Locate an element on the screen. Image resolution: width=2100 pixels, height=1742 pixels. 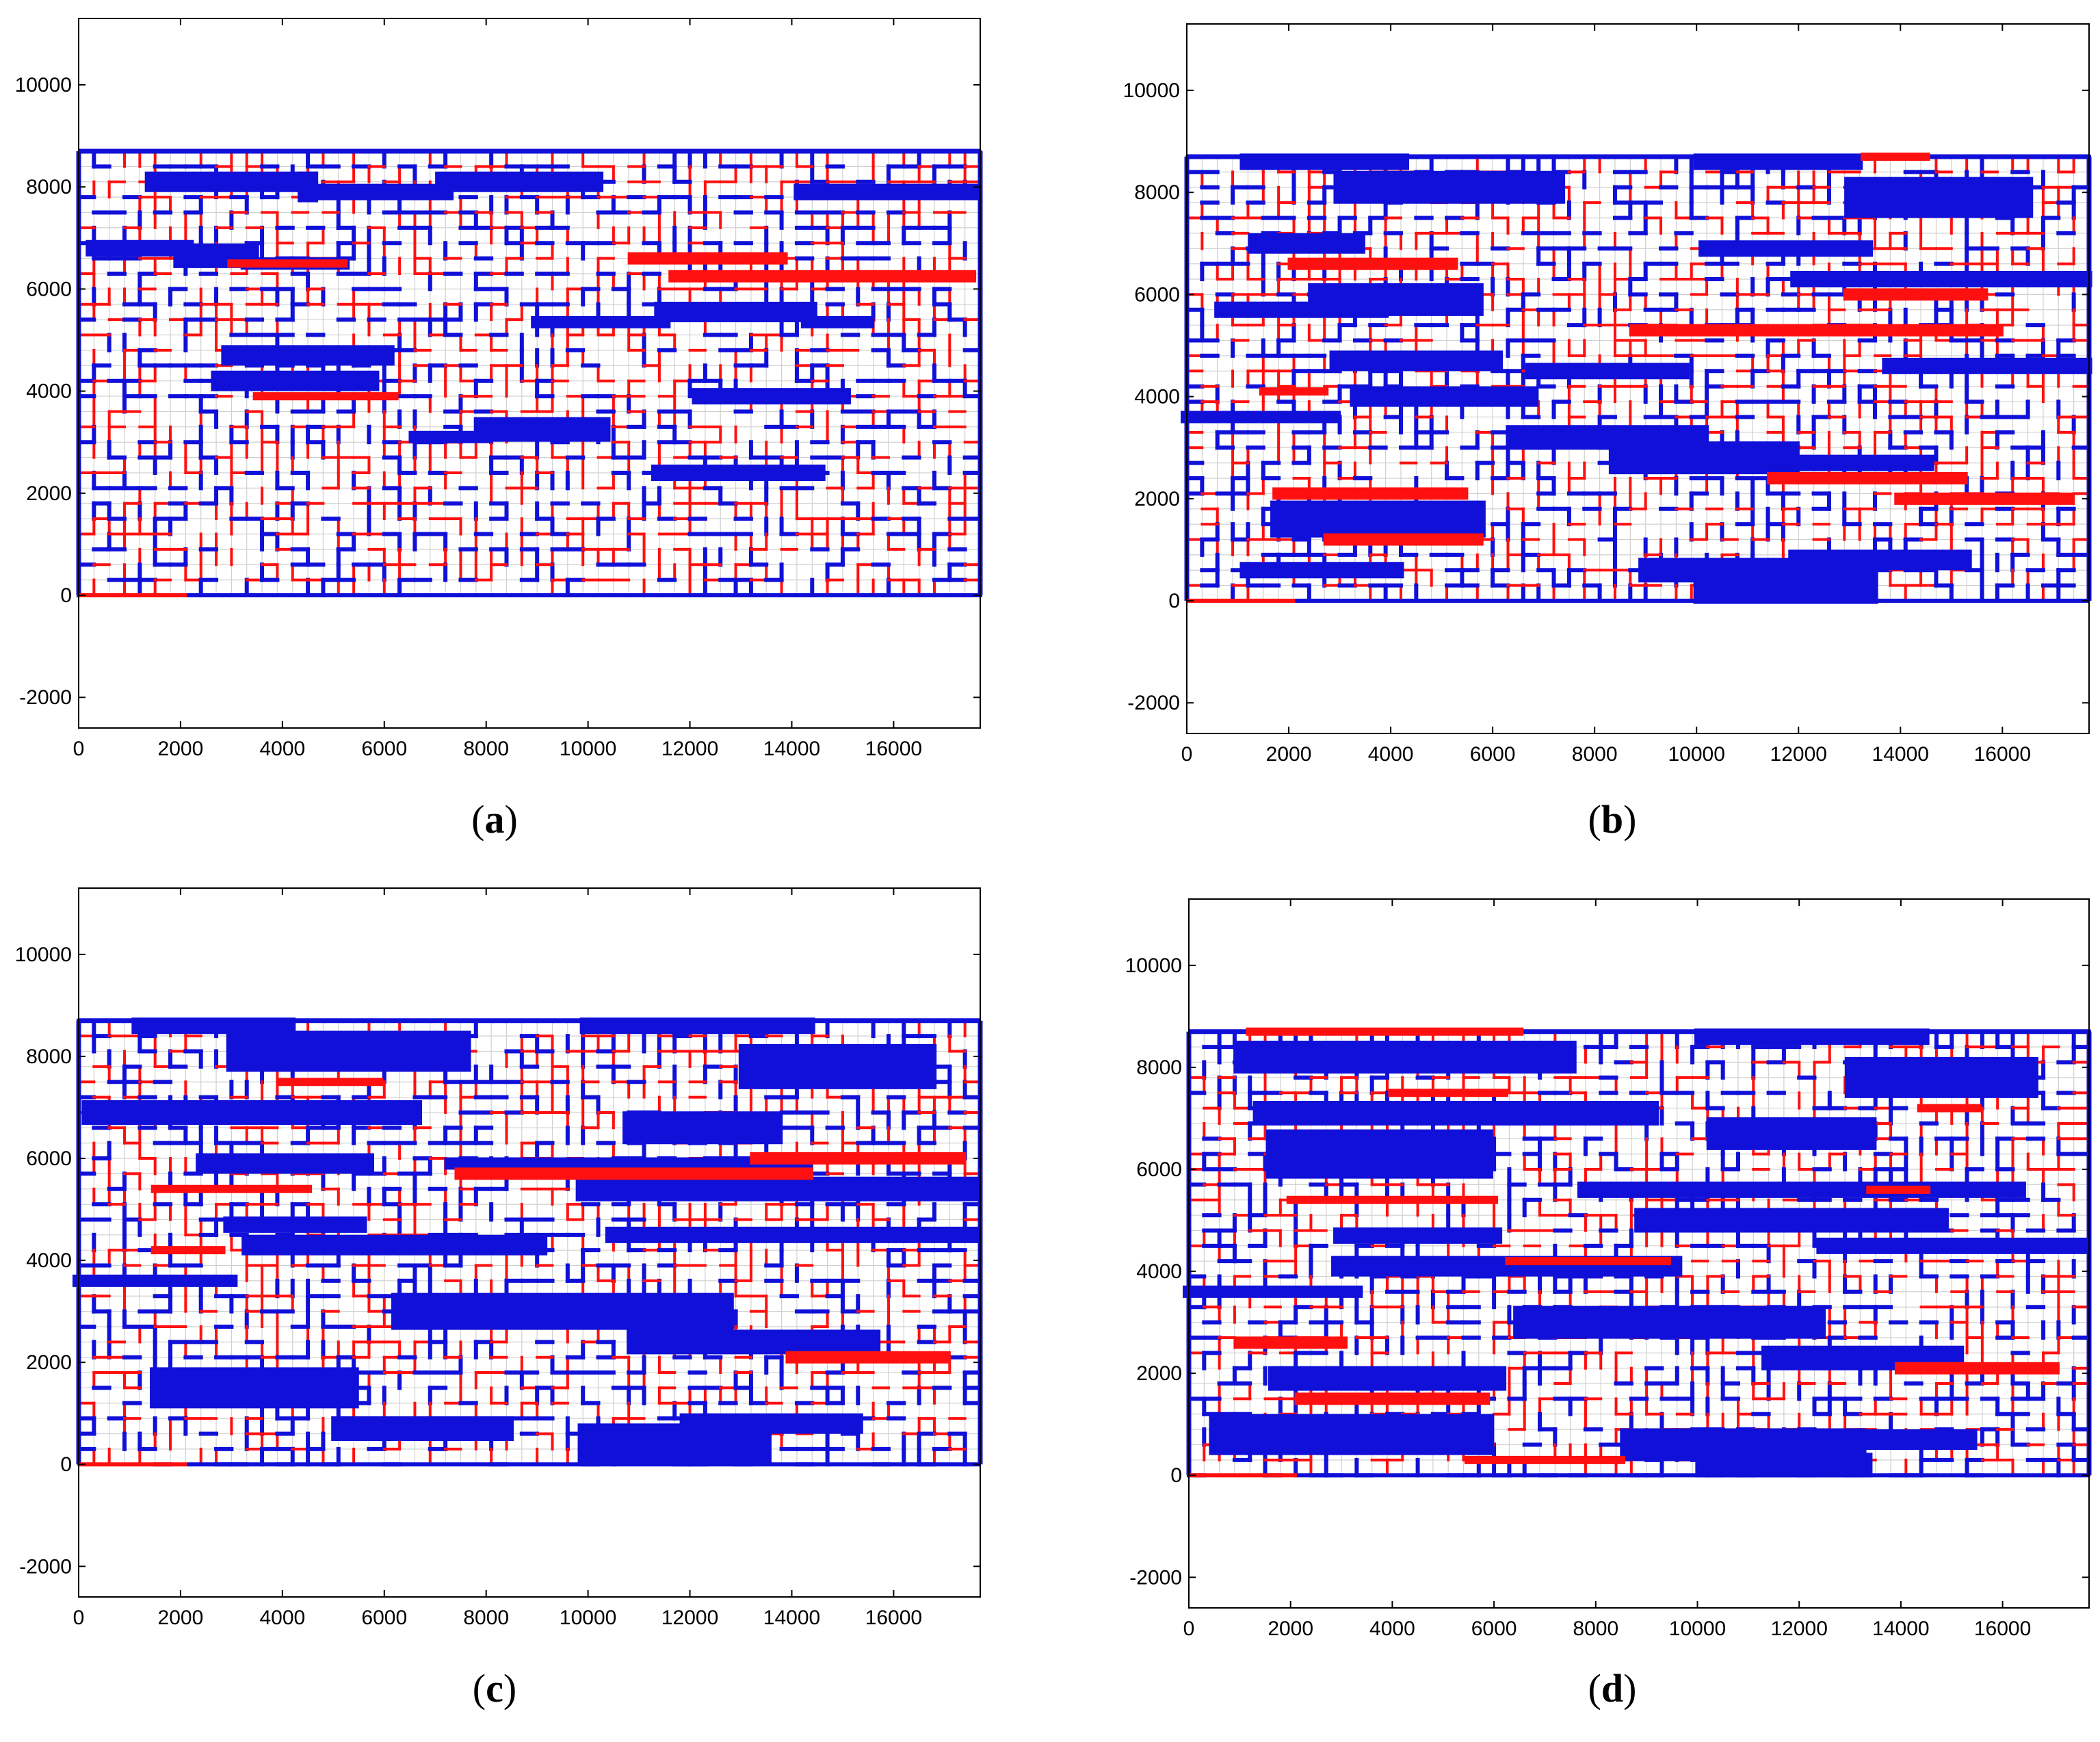
panel-caption: (a) is located at coordinates (494, 819).